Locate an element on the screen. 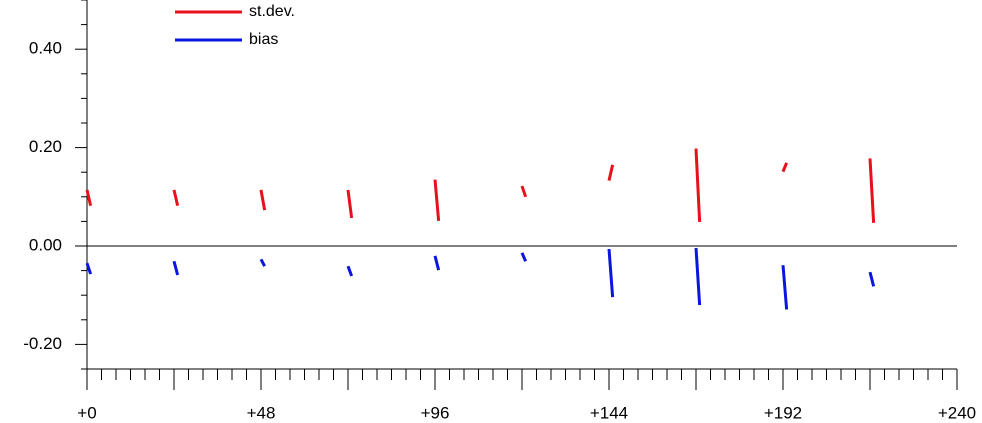 Image resolution: width=982 pixels, height=423 pixels. x-tick-label: +192 is located at coordinates (783, 412).